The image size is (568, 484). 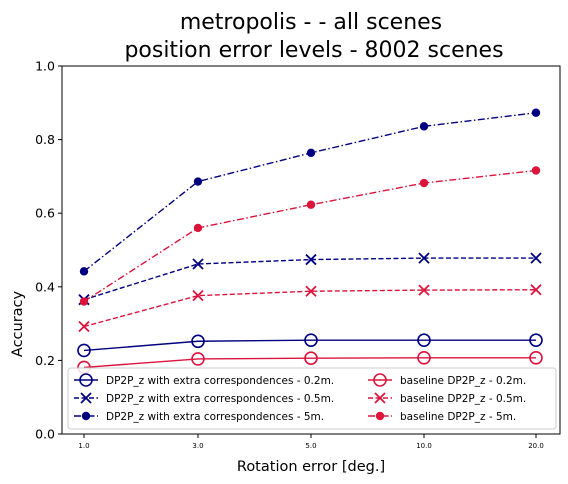 What do you see at coordinates (424, 446) in the screenshot?
I see `x-tick-label: 10.0` at bounding box center [424, 446].